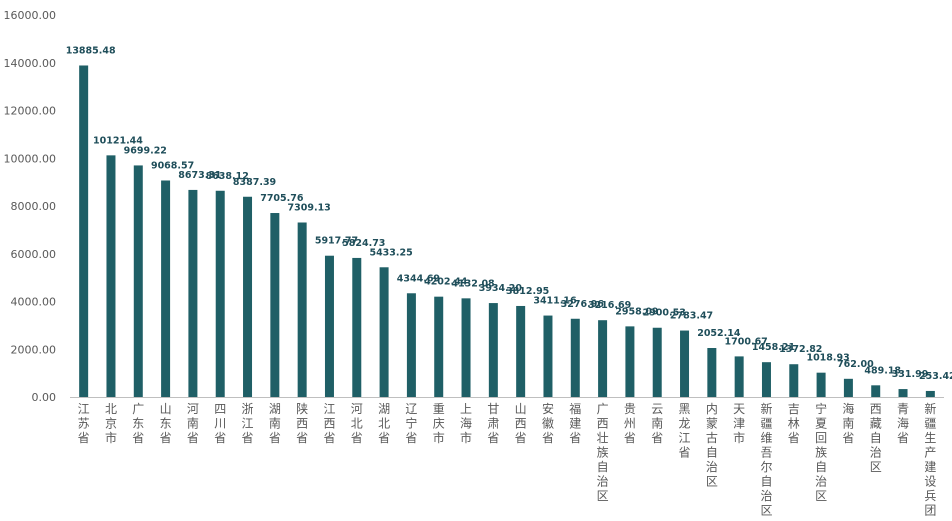  What do you see at coordinates (657, 423) in the screenshot?
I see `category-label: 云南省` at bounding box center [657, 423].